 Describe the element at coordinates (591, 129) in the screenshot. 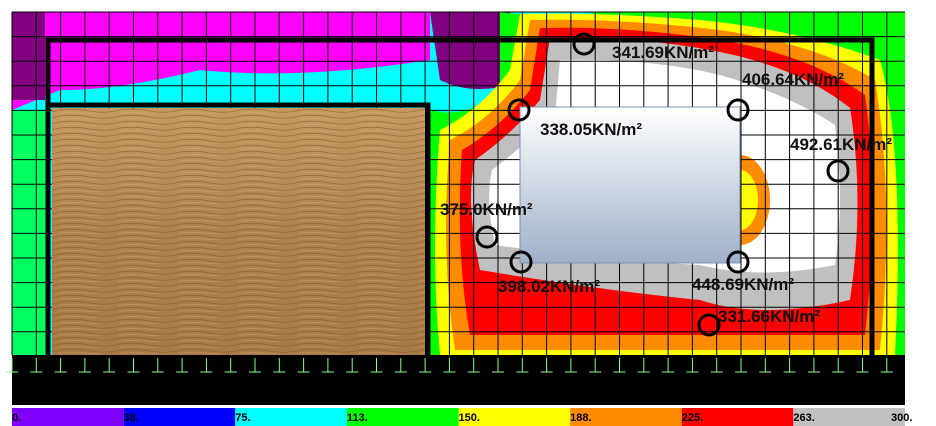

I see `annotation-label: 338.05KN/m²` at that location.